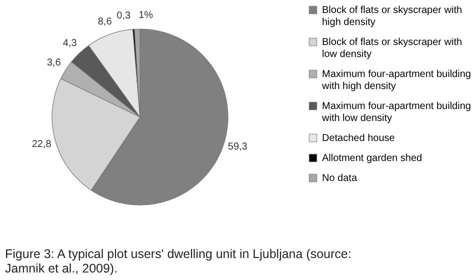 The height and width of the screenshot is (280, 476). I want to click on legend-label: Block of flats or skyscraper with low density, so click(392, 48).